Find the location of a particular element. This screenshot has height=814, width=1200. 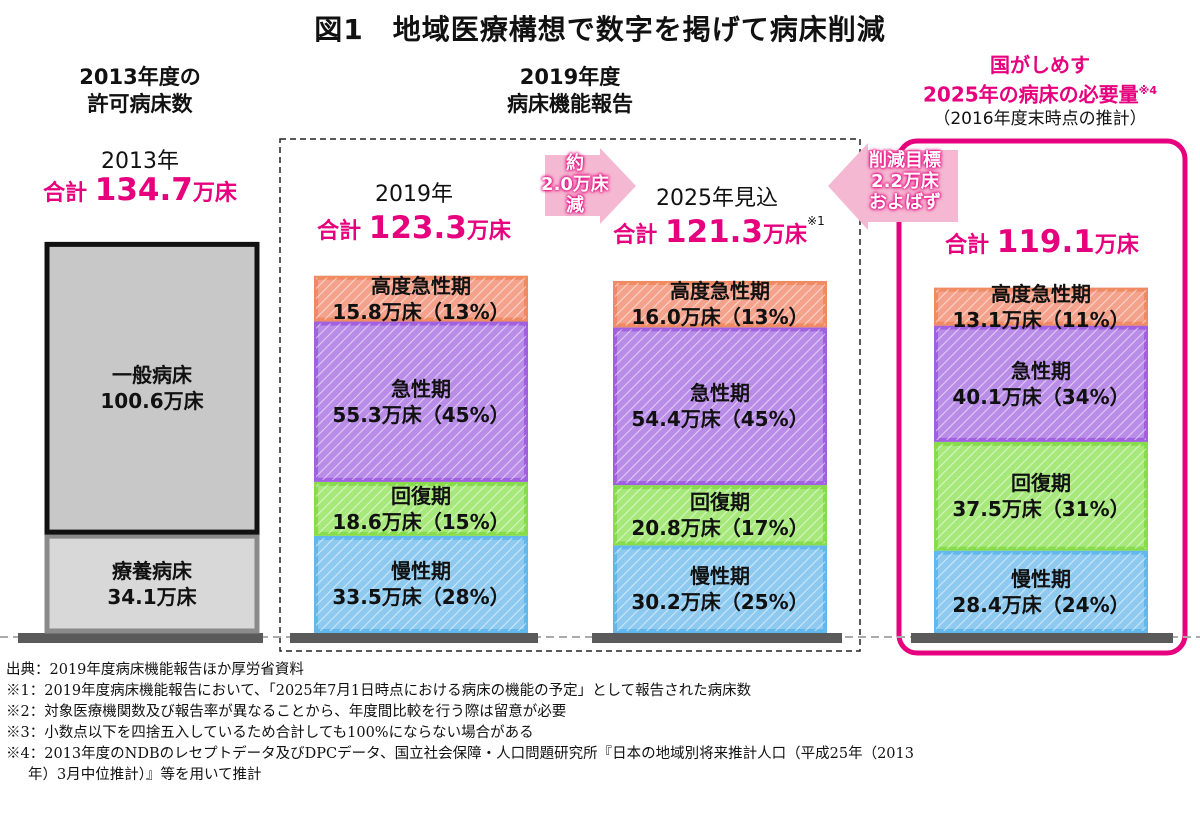

year-label-2025-forecast: 2025年見込 is located at coordinates (717, 198).